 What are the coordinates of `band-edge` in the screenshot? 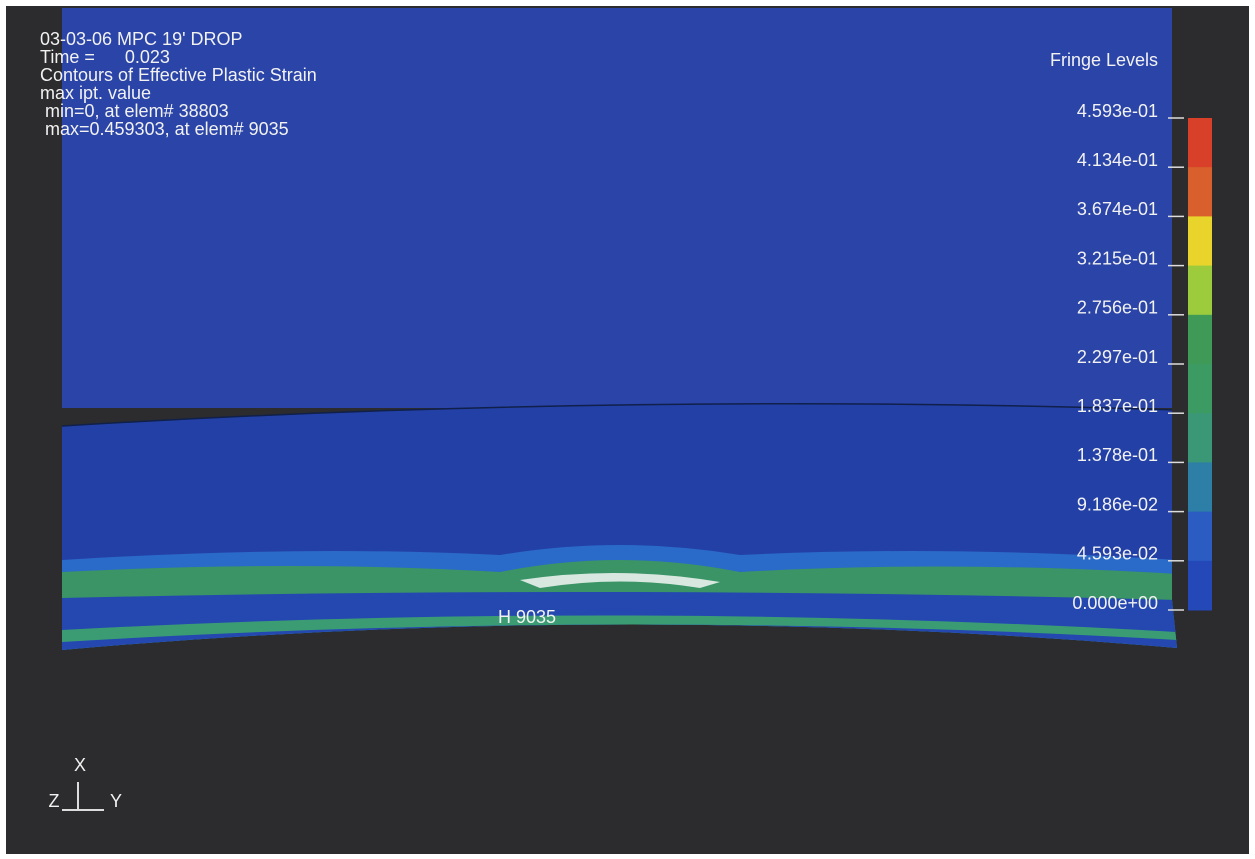 It's located at (619, 628).